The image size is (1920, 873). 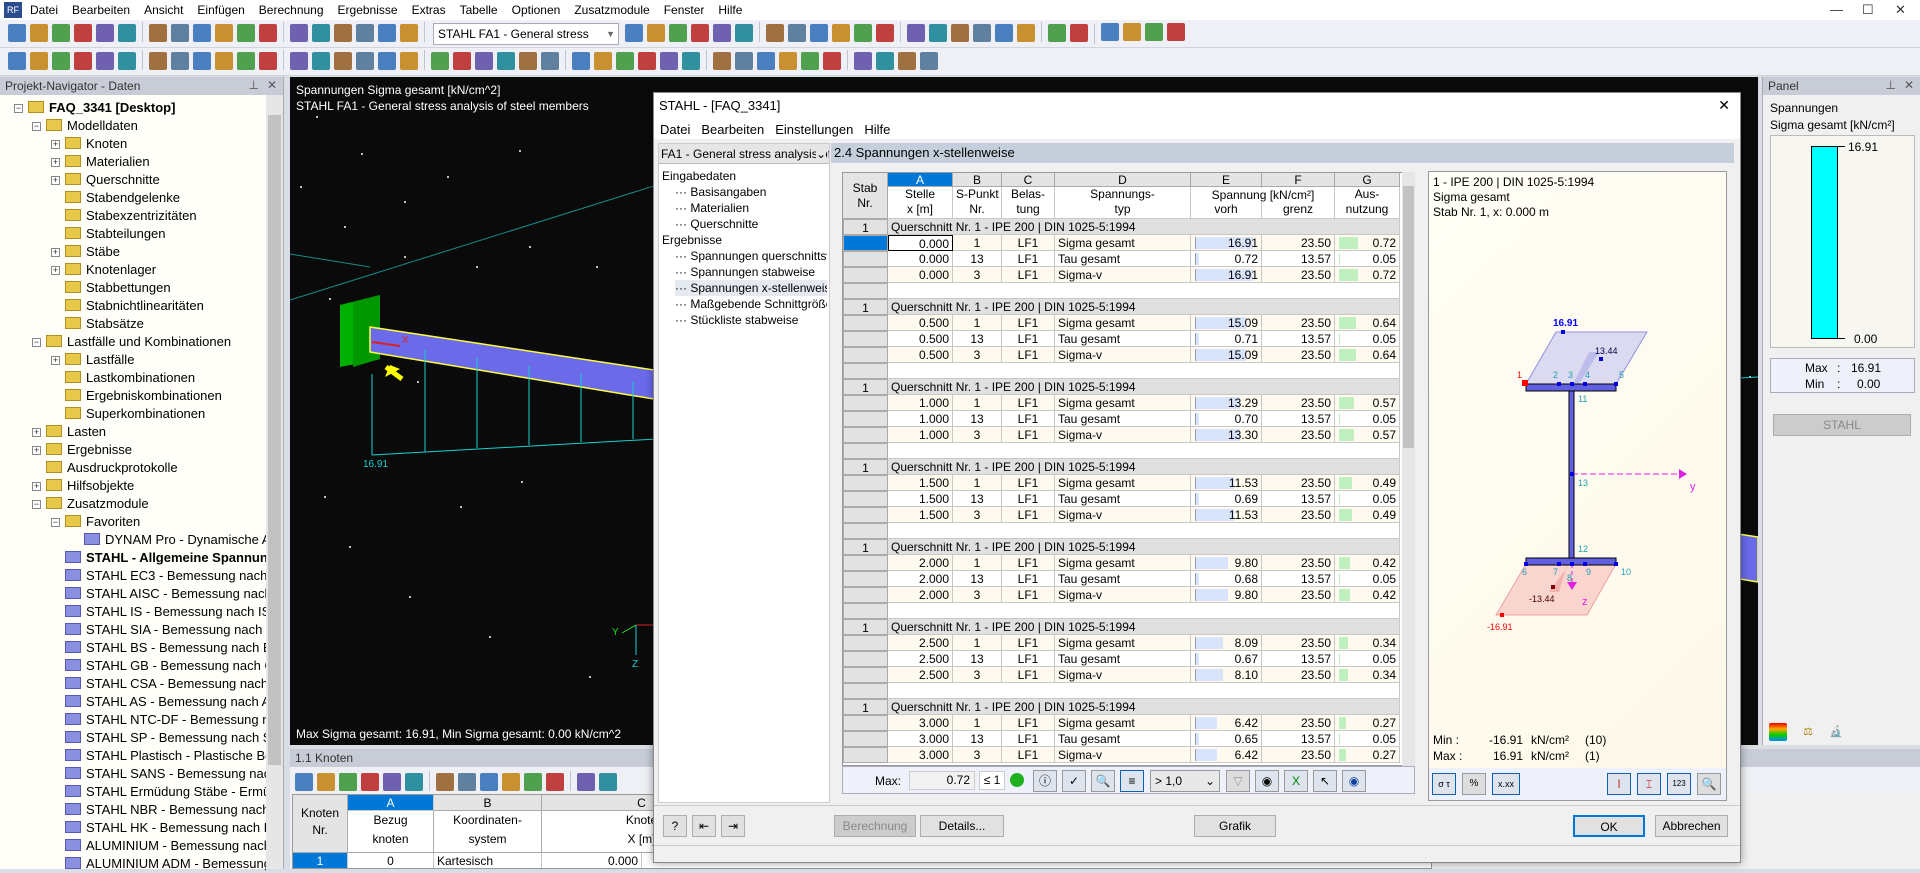 What do you see at coordinates (39, 61) in the screenshot?
I see `line-icon` at bounding box center [39, 61].